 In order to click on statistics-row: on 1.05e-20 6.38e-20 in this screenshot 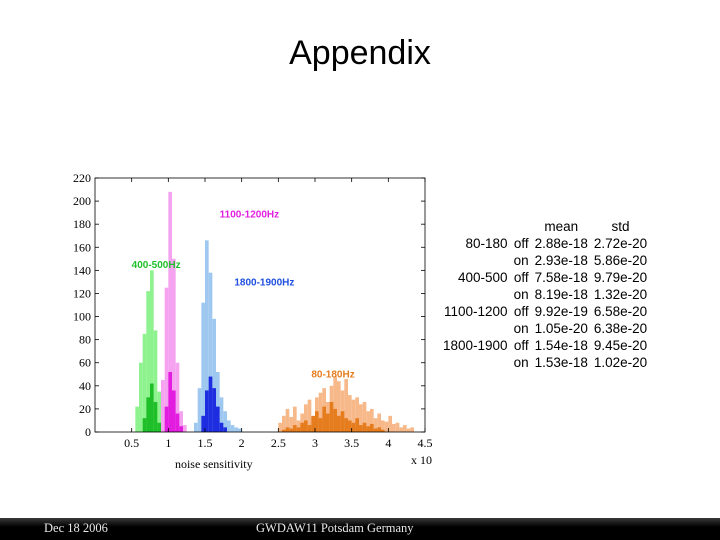, I will do `click(545, 328)`.